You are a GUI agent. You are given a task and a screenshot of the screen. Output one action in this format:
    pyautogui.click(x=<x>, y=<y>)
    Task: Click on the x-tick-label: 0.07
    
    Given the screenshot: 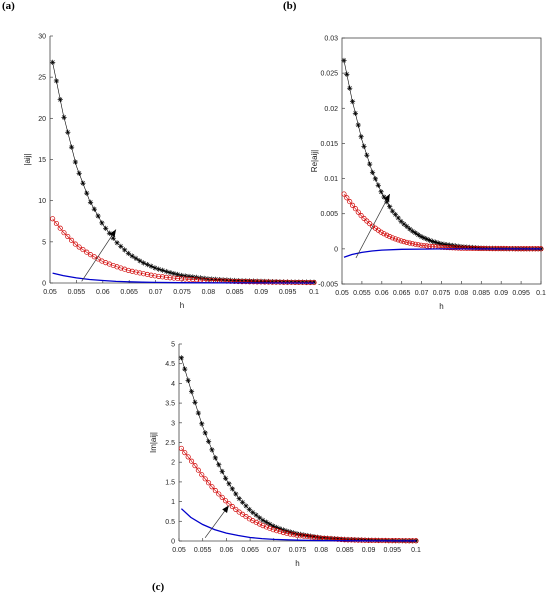 What is the action you would take?
    pyautogui.click(x=274, y=550)
    